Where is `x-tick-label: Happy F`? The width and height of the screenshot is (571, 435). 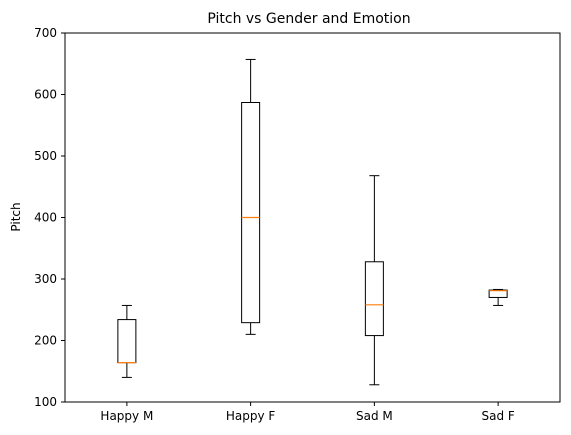 x-tick-label: Happy F is located at coordinates (251, 416).